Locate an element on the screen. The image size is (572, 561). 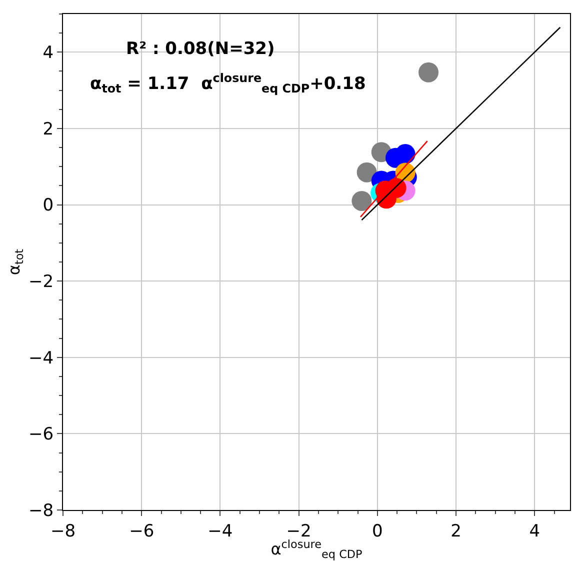
x-tick-label: −6 is located at coordinates (141, 531).